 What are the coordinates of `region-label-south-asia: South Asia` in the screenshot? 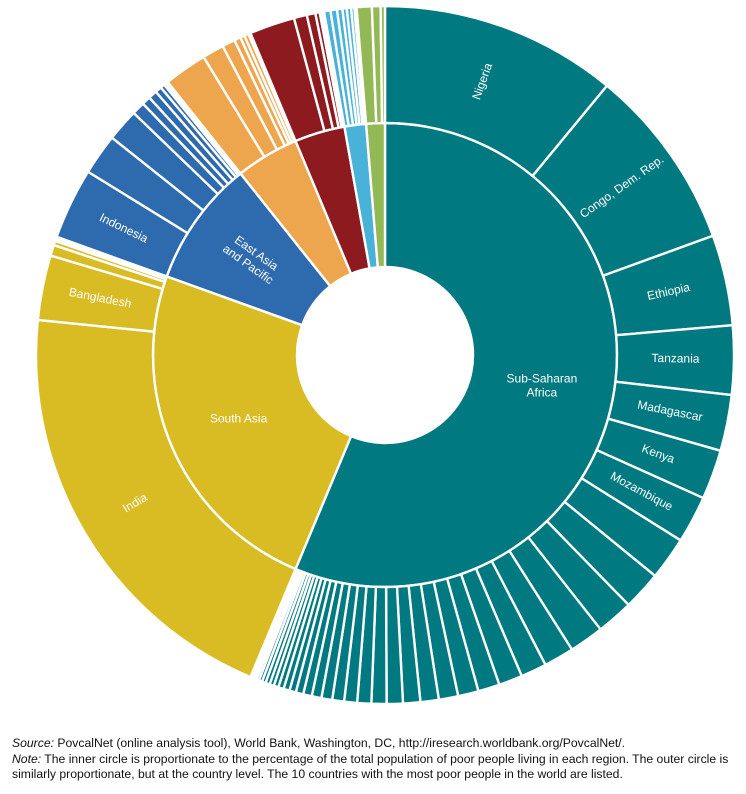 It's located at (239, 419).